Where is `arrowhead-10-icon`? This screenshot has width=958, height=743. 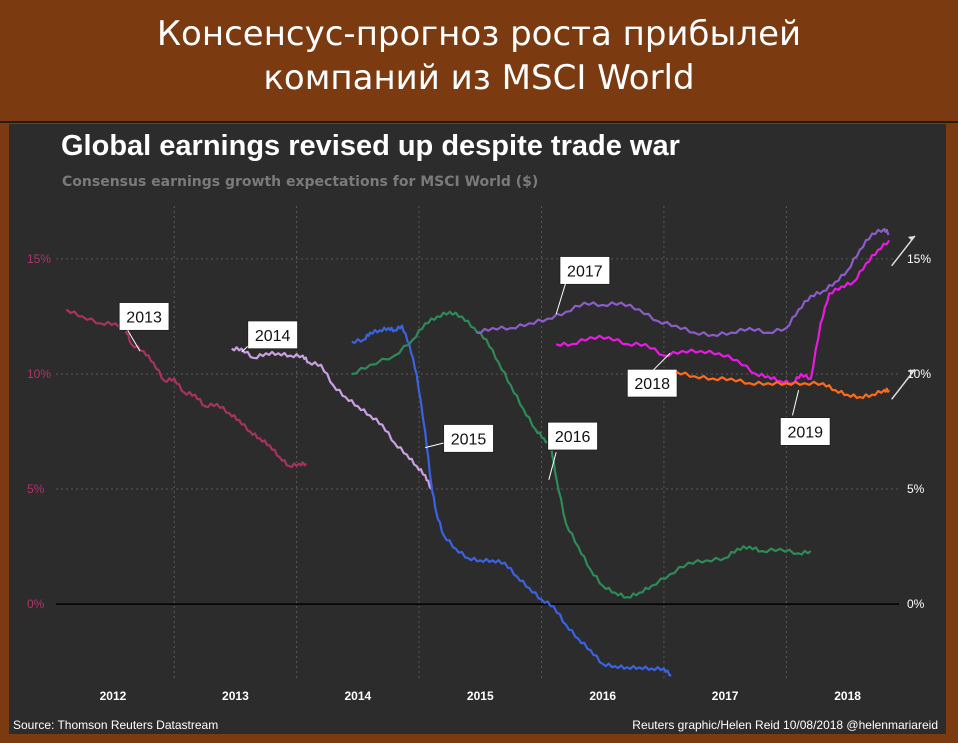 arrowhead-10-icon is located at coordinates (911, 372).